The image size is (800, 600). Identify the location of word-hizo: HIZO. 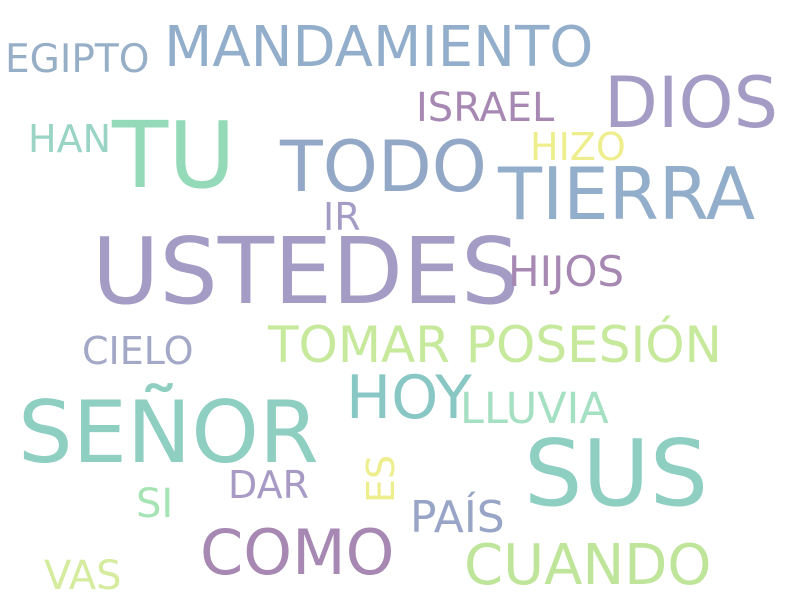
(578, 147).